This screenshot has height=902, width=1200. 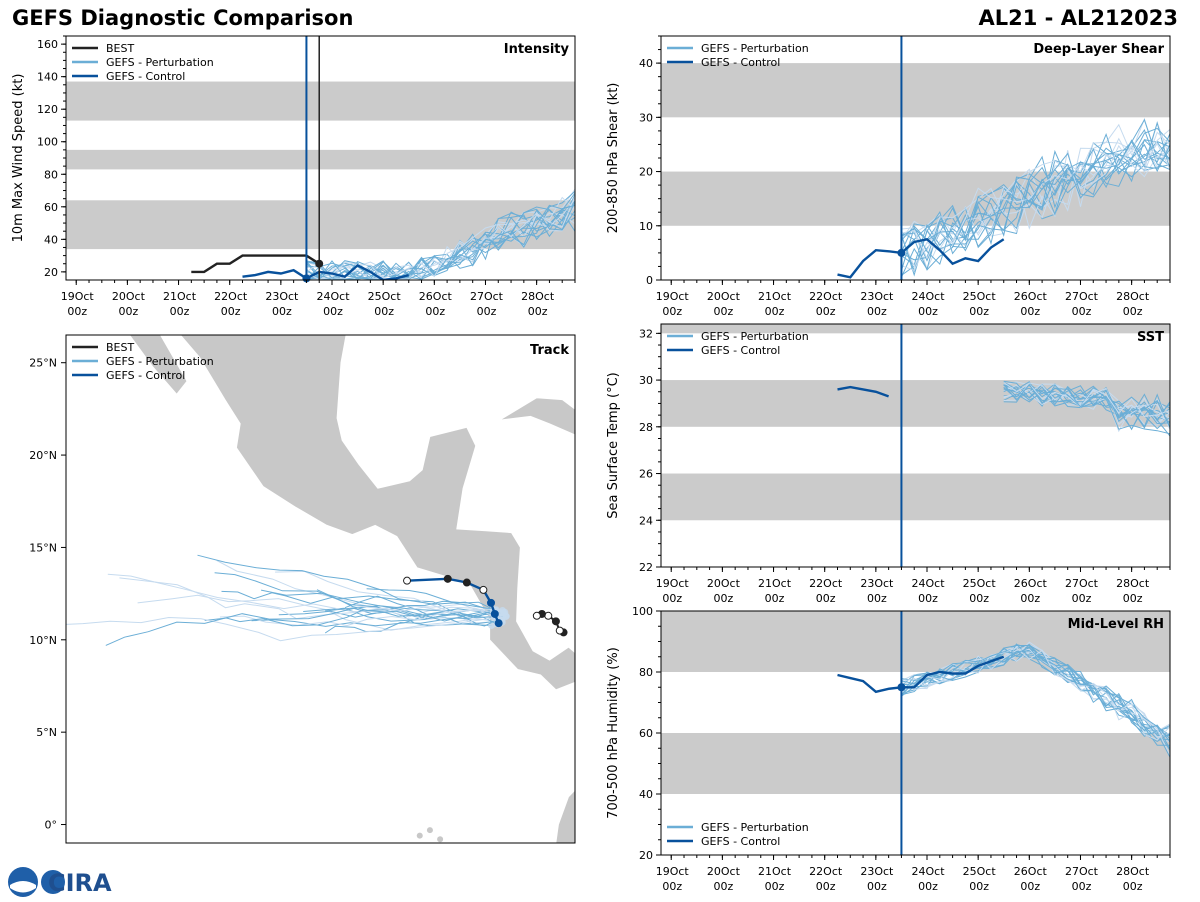 What do you see at coordinates (877, 296) in the screenshot?
I see `x-tick-label: 23Oct` at bounding box center [877, 296].